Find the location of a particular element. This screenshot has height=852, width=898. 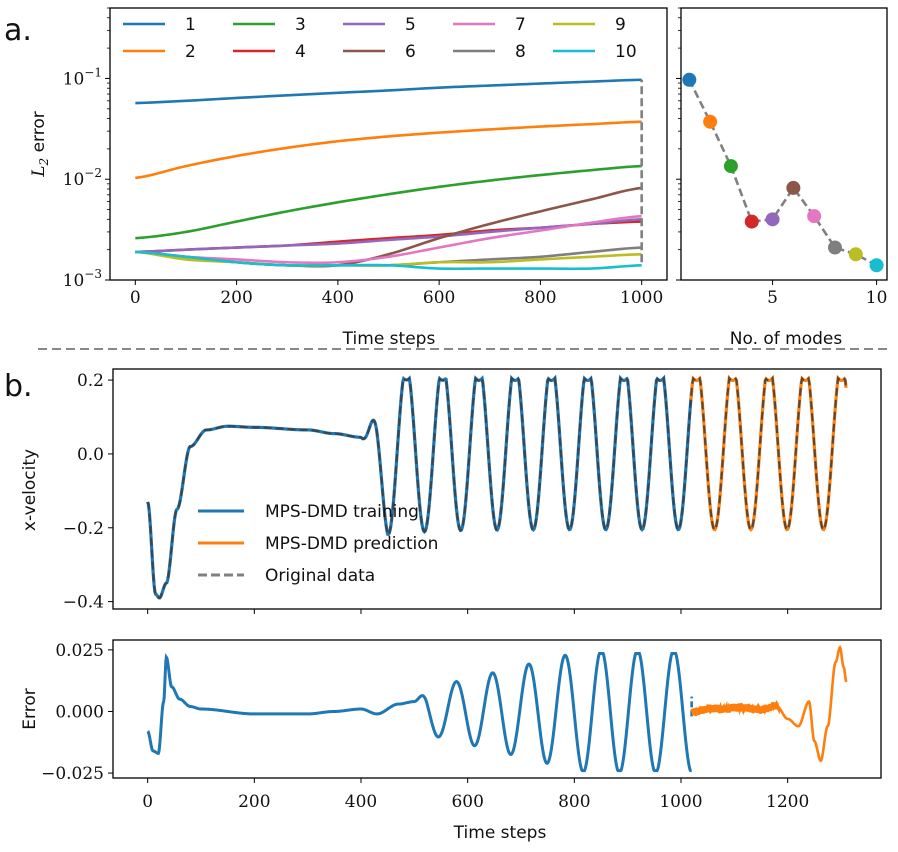

chart-a-error-vs-modes: 5 10 No. of modes is located at coordinates (782, 178).